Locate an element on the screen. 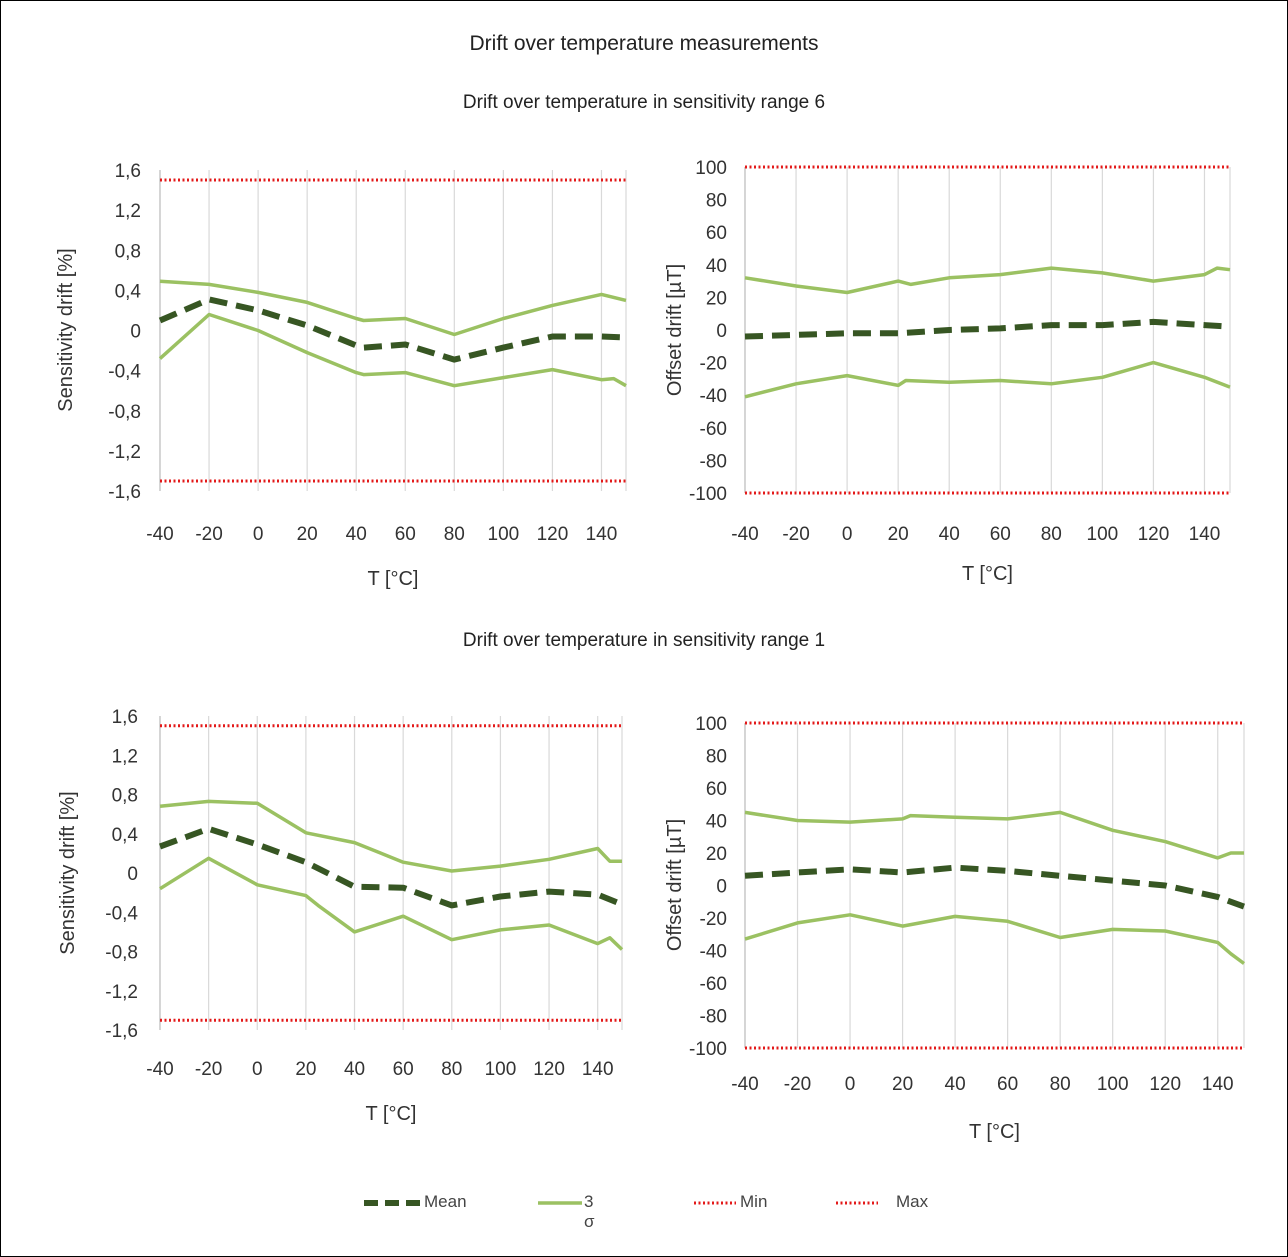 The width and height of the screenshot is (1288, 1257). legend: Mean 3 σ Min Max is located at coordinates (644, 1211).